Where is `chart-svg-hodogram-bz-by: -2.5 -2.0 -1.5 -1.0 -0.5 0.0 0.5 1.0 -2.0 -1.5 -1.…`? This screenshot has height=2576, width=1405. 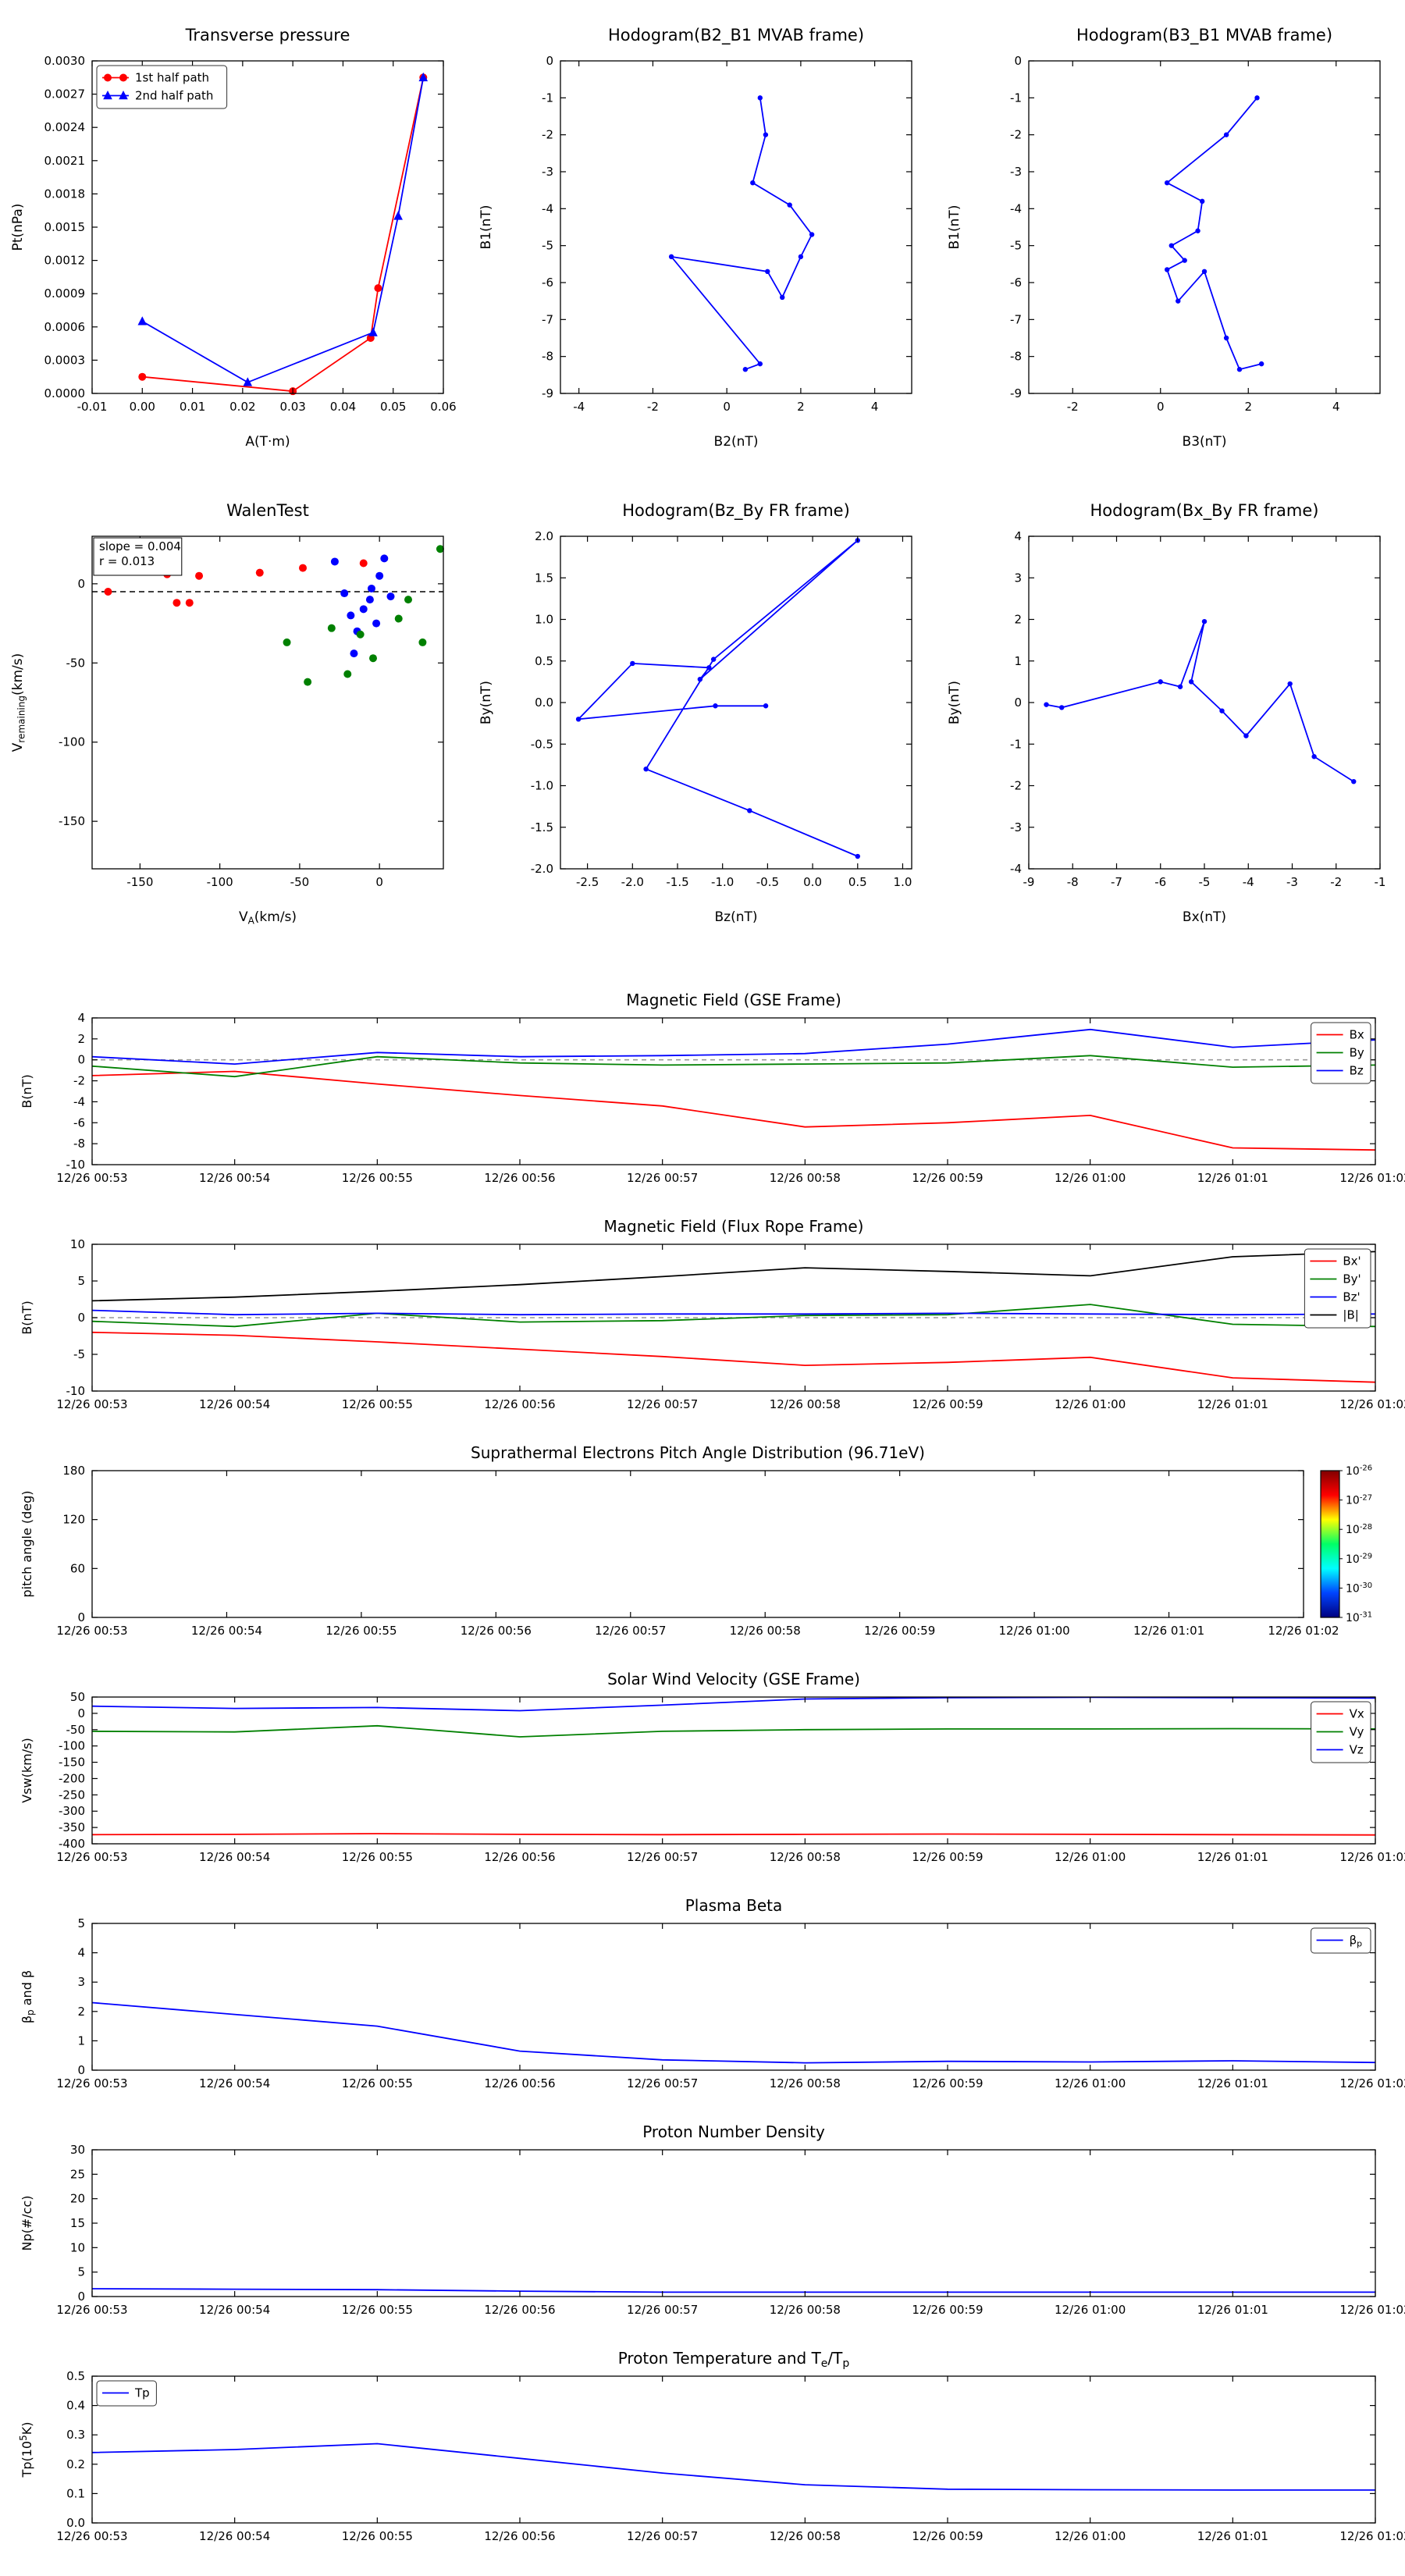
chart-svg-hodogram-bz-by: -2.5 -2.0 -1.5 -1.0 -0.5 0.0 0.5 1.0 -2.0 -1.5 -1.… is located at coordinates (695, 713).